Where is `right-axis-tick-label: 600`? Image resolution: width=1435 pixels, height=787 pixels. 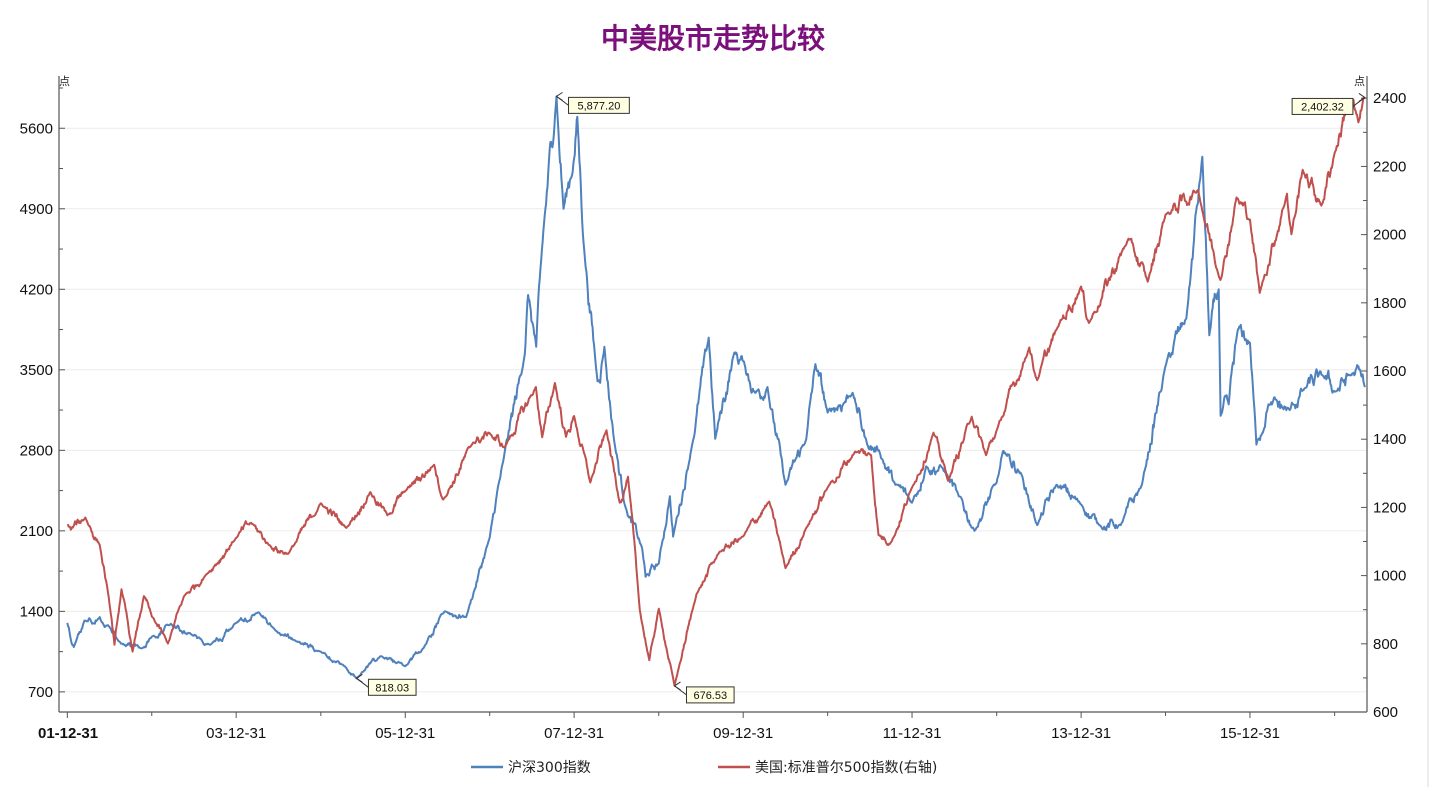 right-axis-tick-label: 600 is located at coordinates (1385, 712).